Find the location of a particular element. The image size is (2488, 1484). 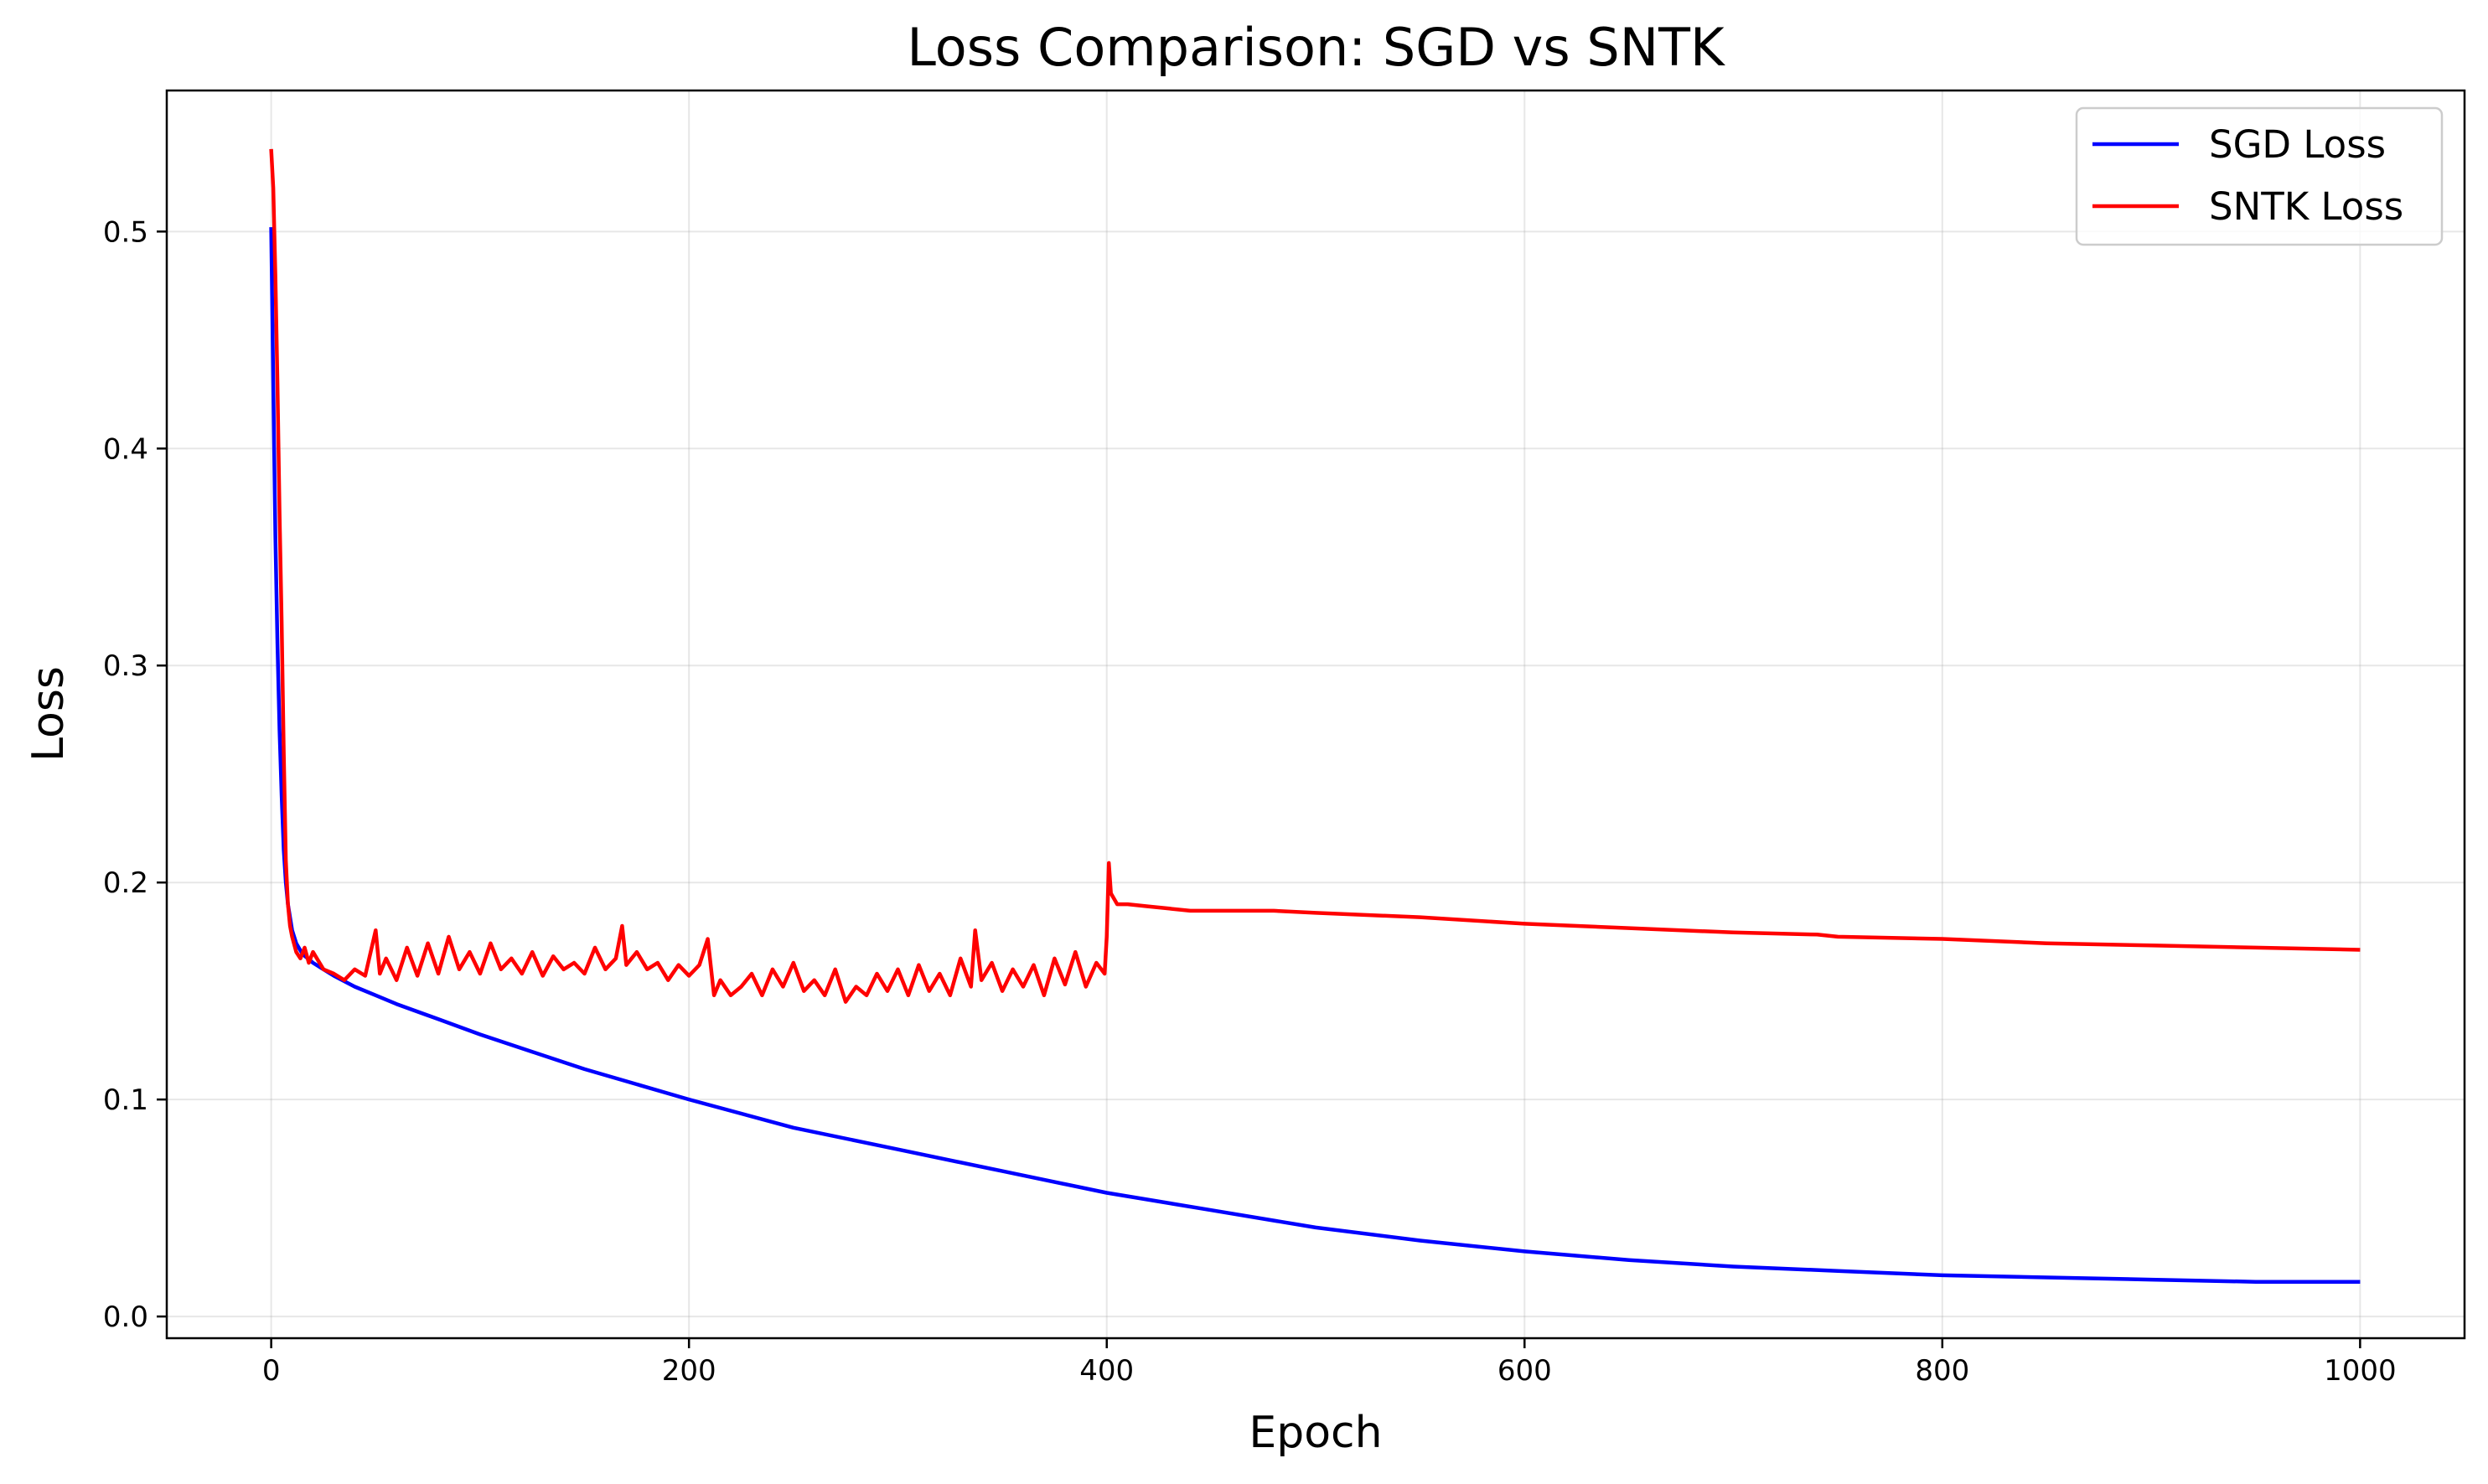

y-axis-label: Loss is located at coordinates (48, 714).